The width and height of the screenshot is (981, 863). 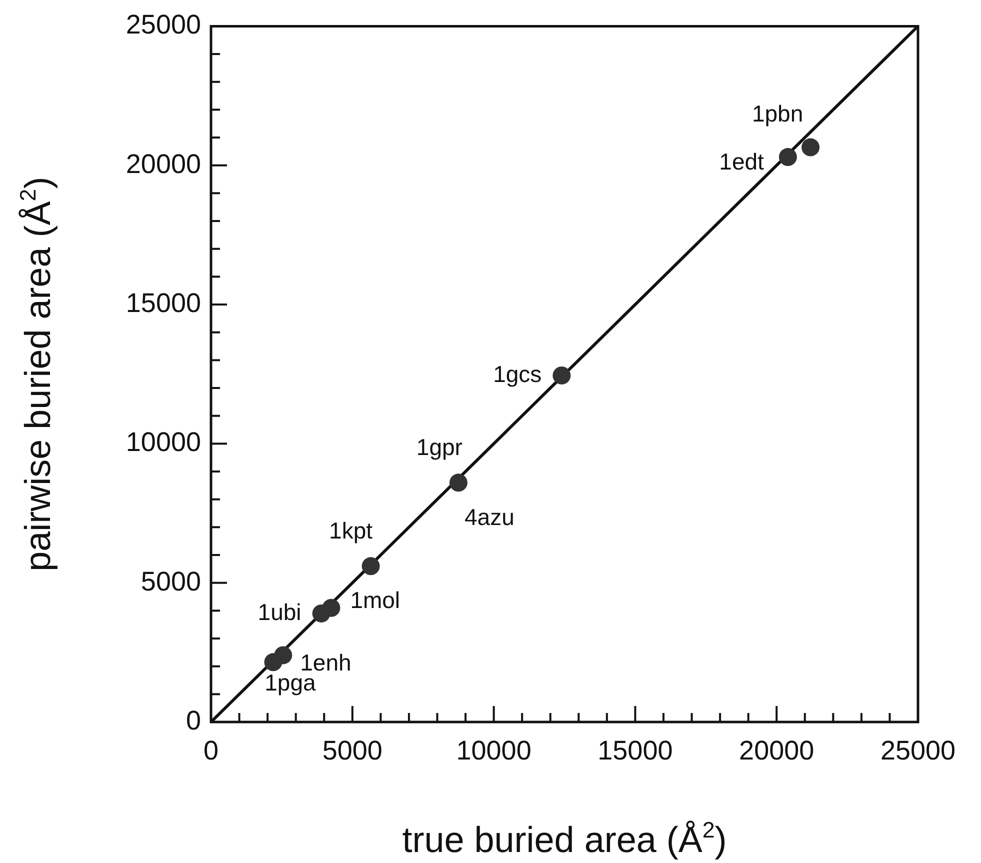 What do you see at coordinates (163, 442) in the screenshot?
I see `y-tick-label: 10000` at bounding box center [163, 442].